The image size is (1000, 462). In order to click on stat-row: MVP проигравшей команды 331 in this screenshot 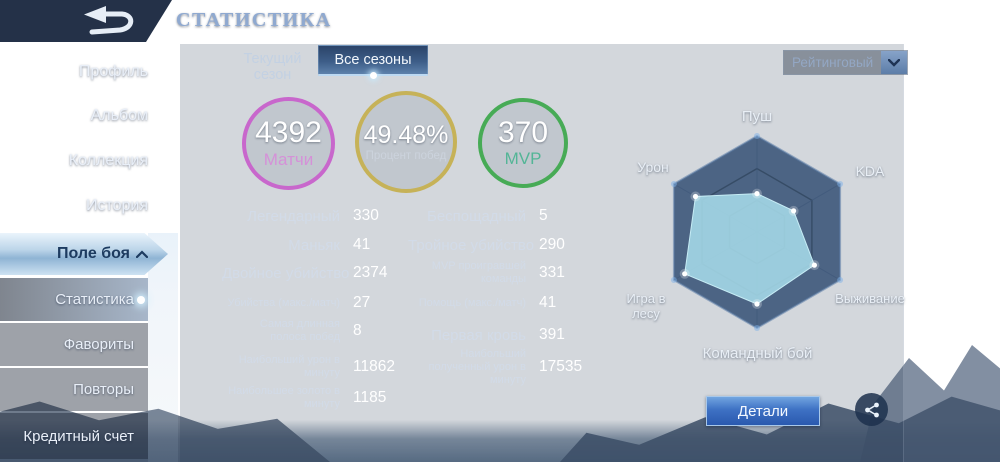, I will do `click(498, 272)`.